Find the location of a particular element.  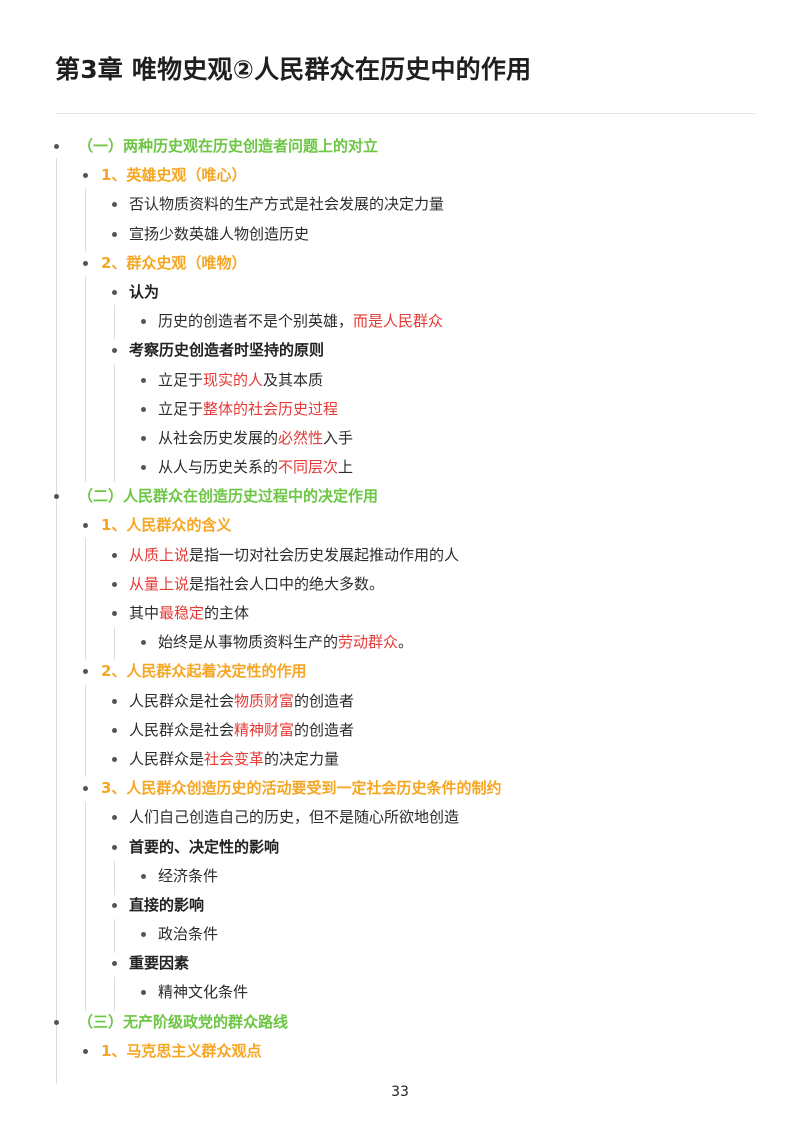

subsection-label: 1、英雄史观（唯心） is located at coordinates (174, 175).